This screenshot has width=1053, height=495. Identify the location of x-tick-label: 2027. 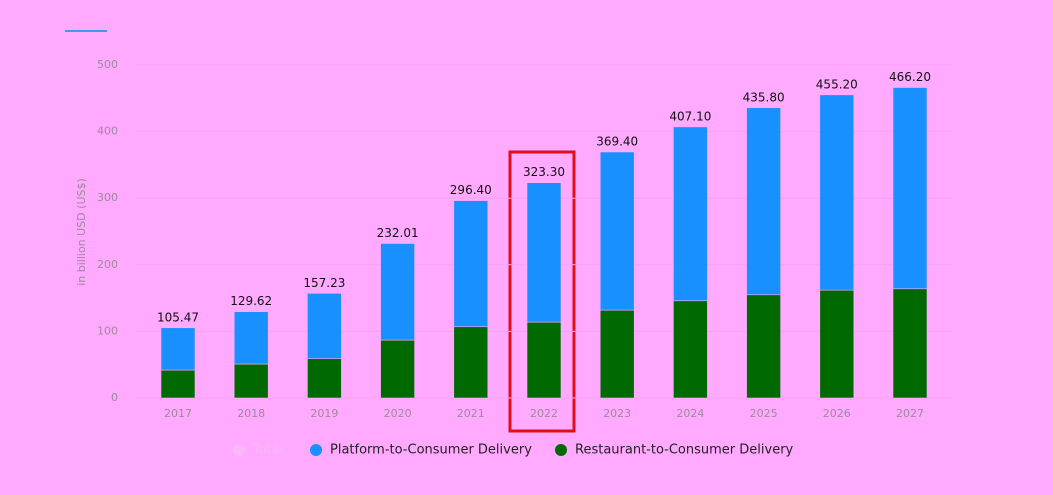
(910, 413).